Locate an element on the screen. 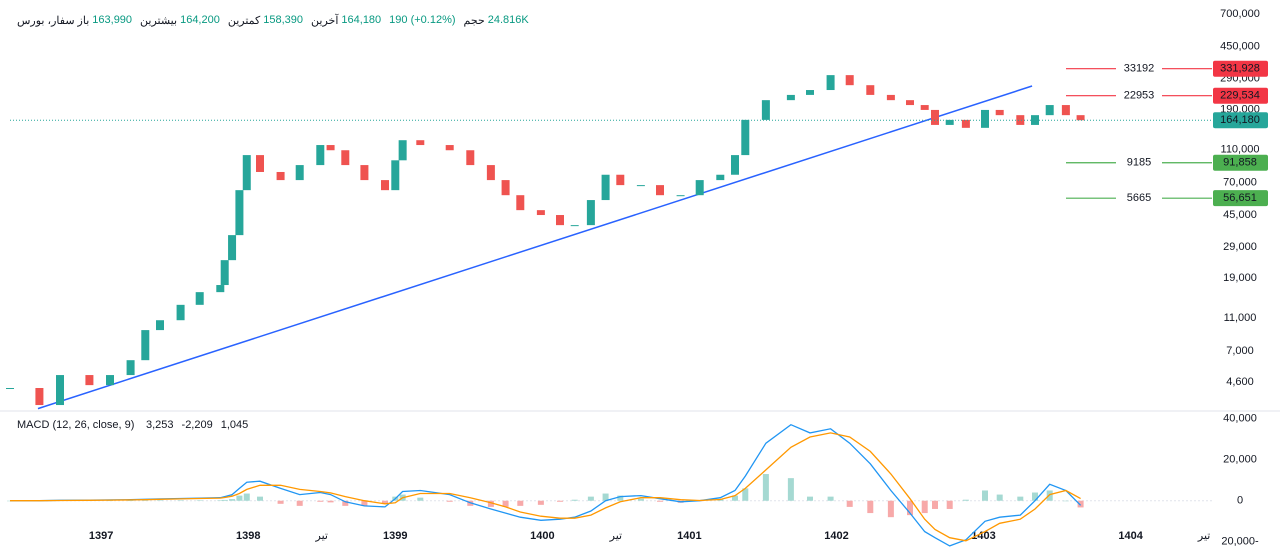  x-tick-label: تیر is located at coordinates (615, 536).